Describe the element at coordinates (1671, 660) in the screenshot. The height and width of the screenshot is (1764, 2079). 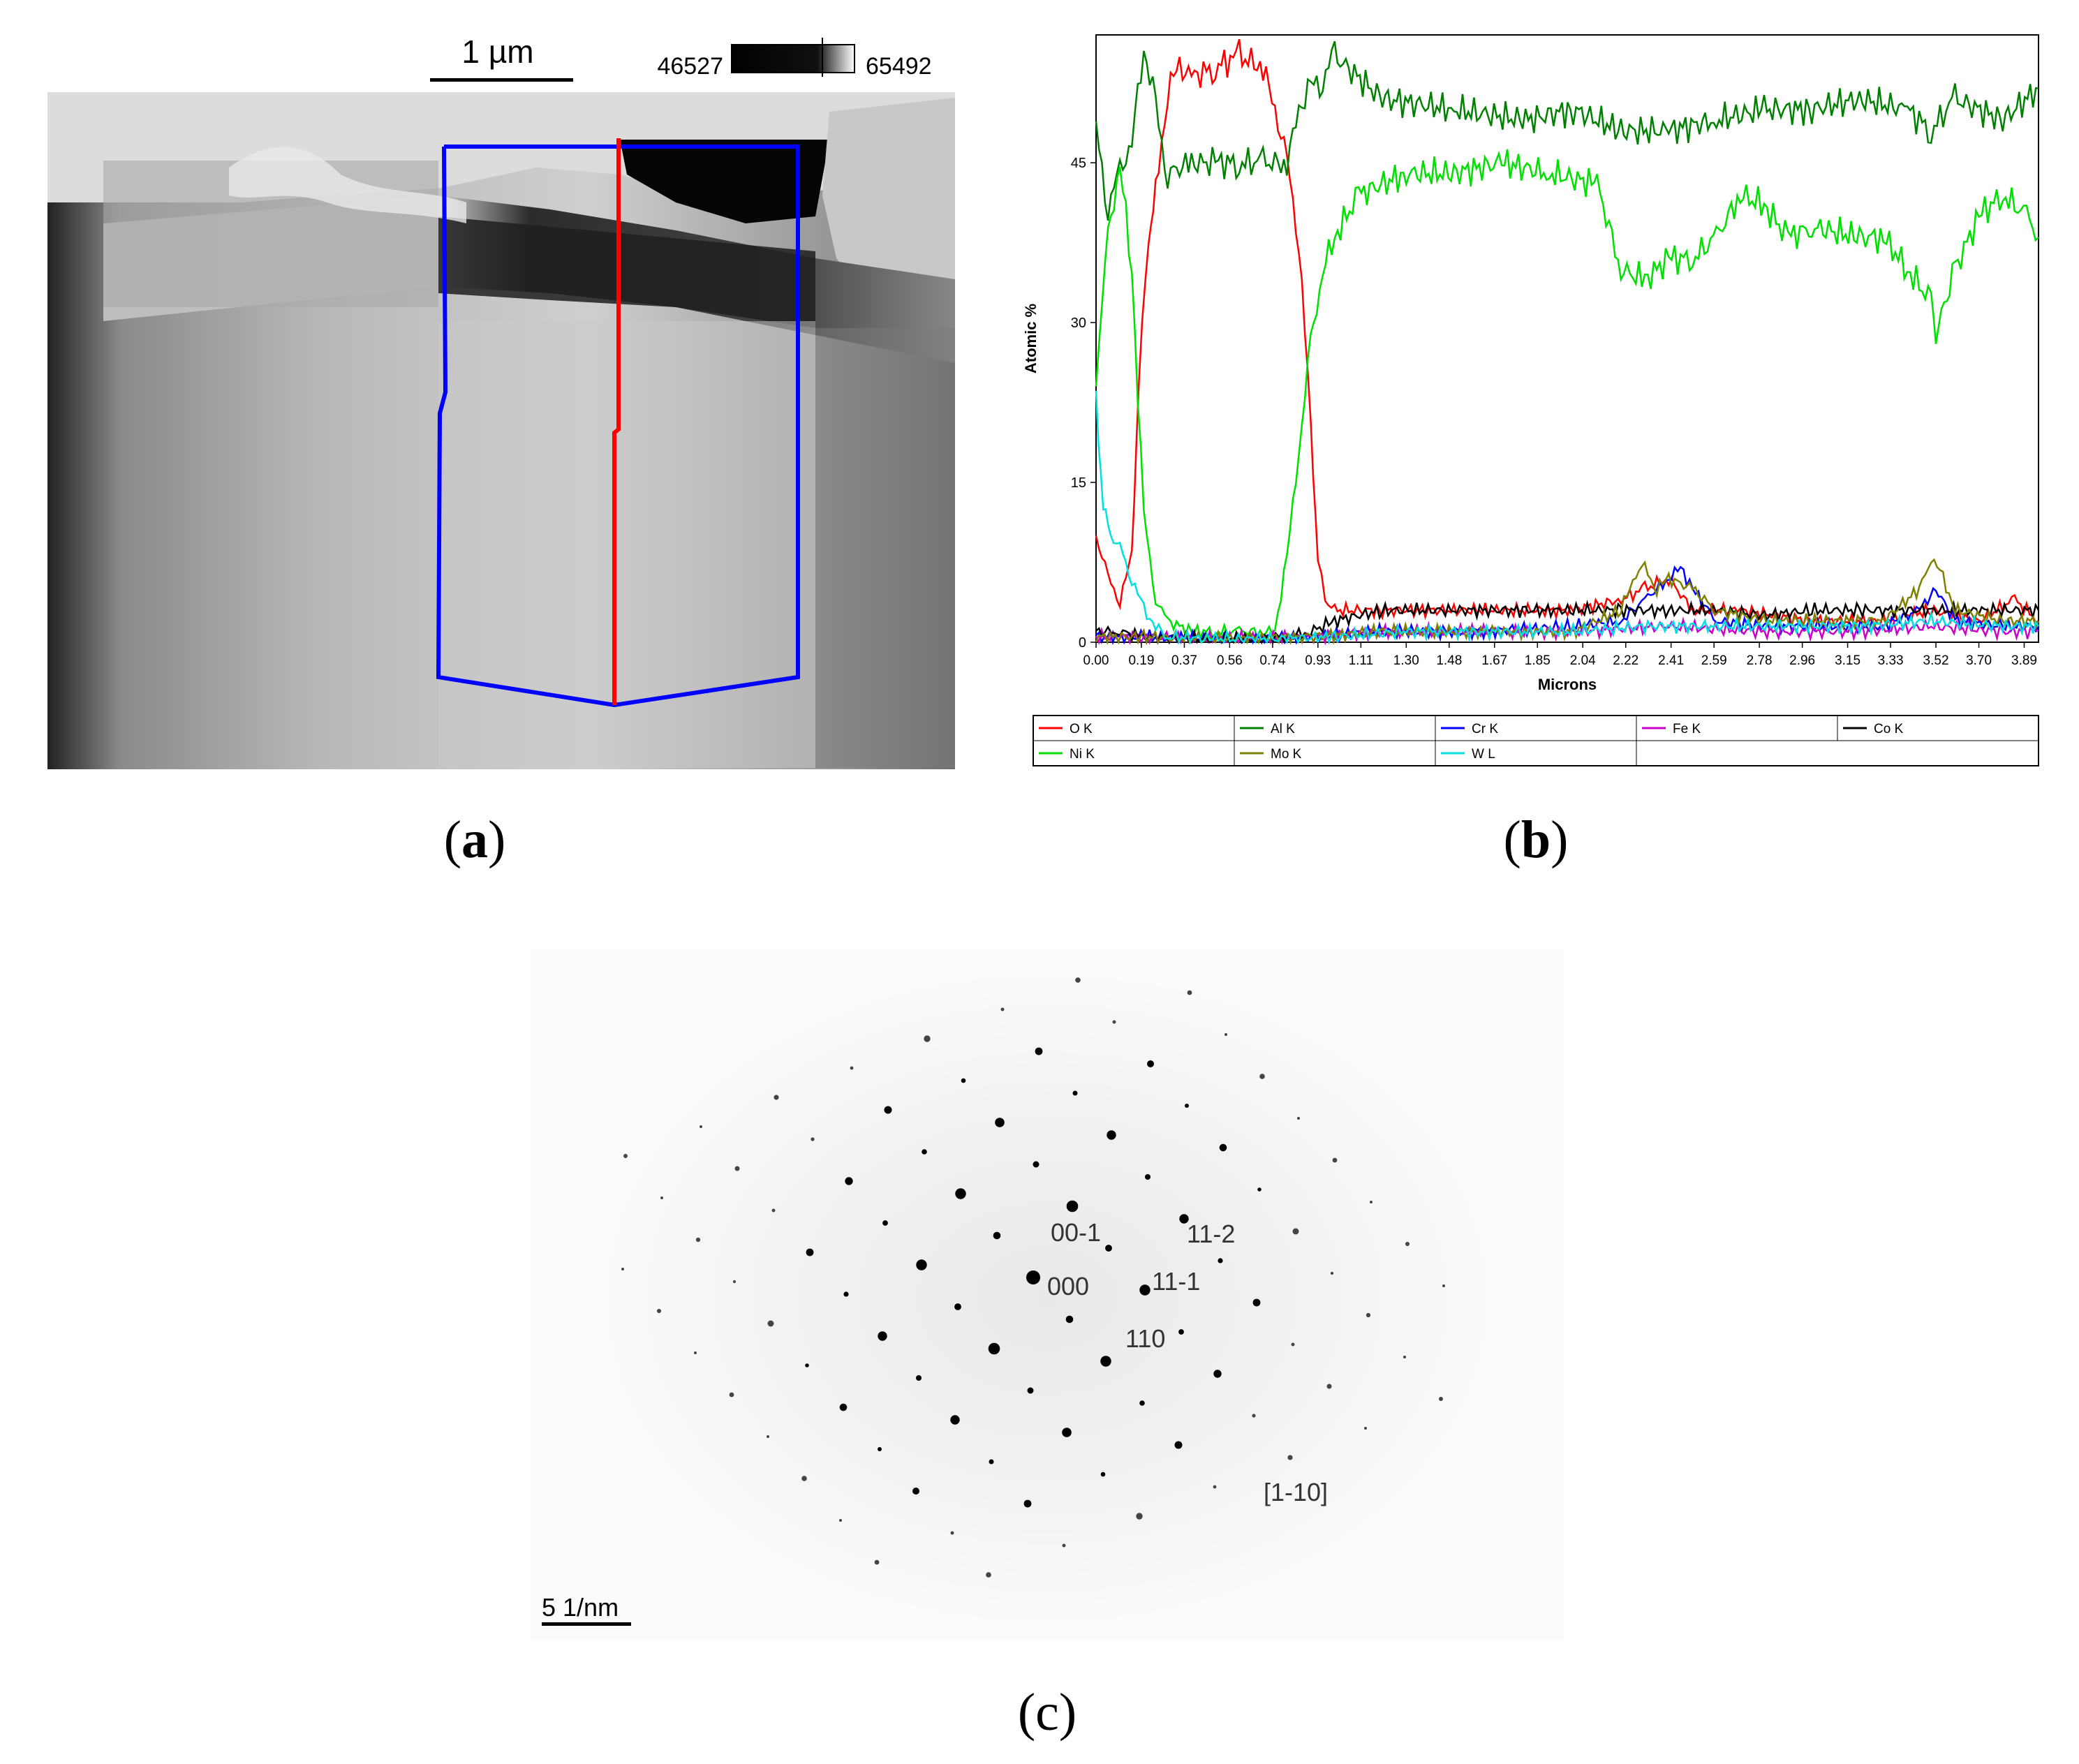
I see `x-tick-label: 2.41` at that location.